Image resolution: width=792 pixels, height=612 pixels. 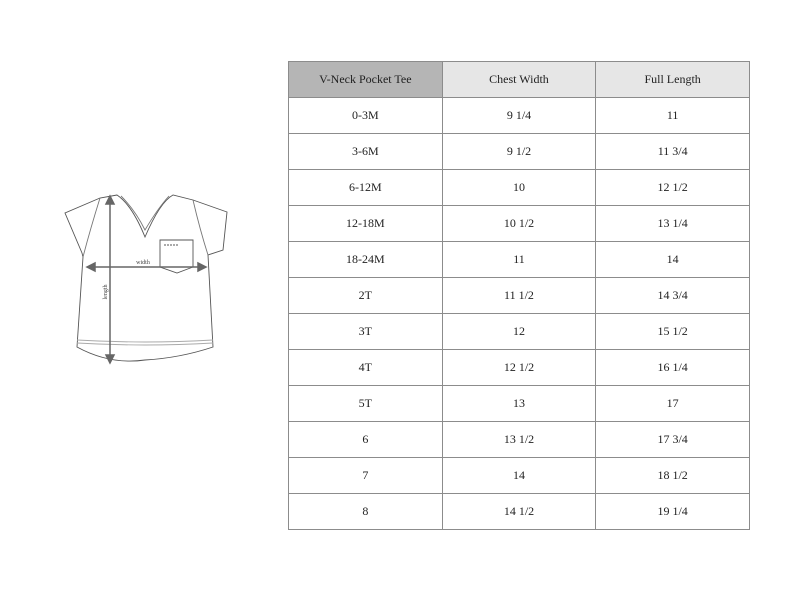 I want to click on pocket-icon, so click(x=176, y=256).